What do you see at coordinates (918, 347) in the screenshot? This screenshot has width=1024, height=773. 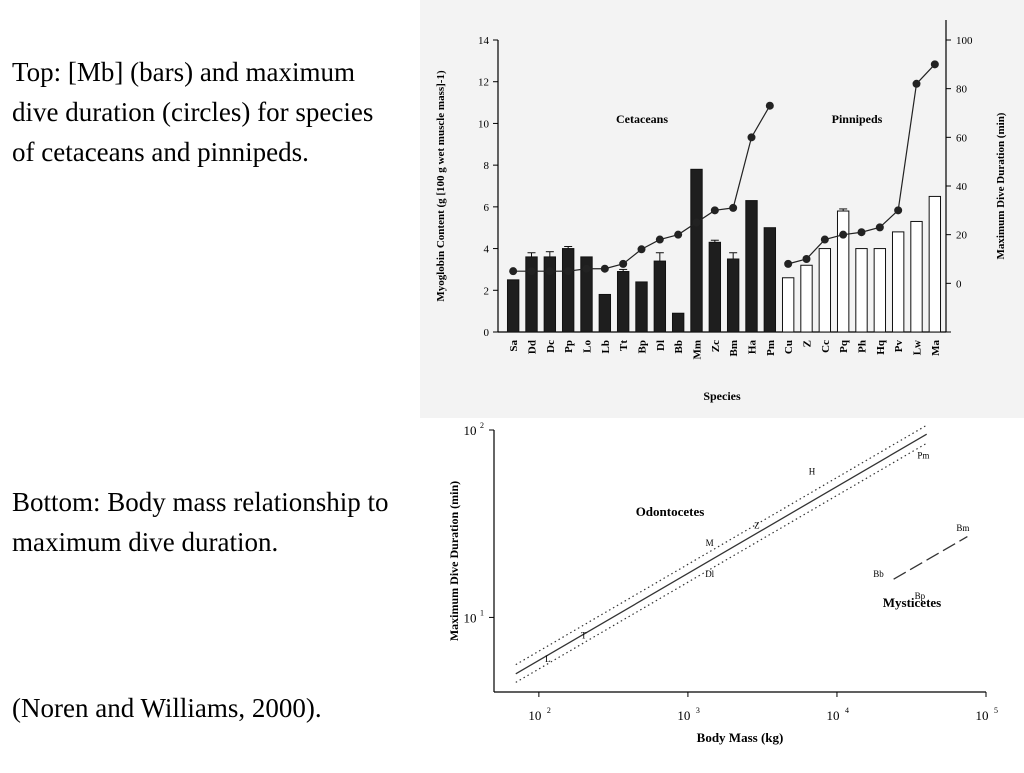 I see `x-tick-label: Lw` at bounding box center [918, 347].